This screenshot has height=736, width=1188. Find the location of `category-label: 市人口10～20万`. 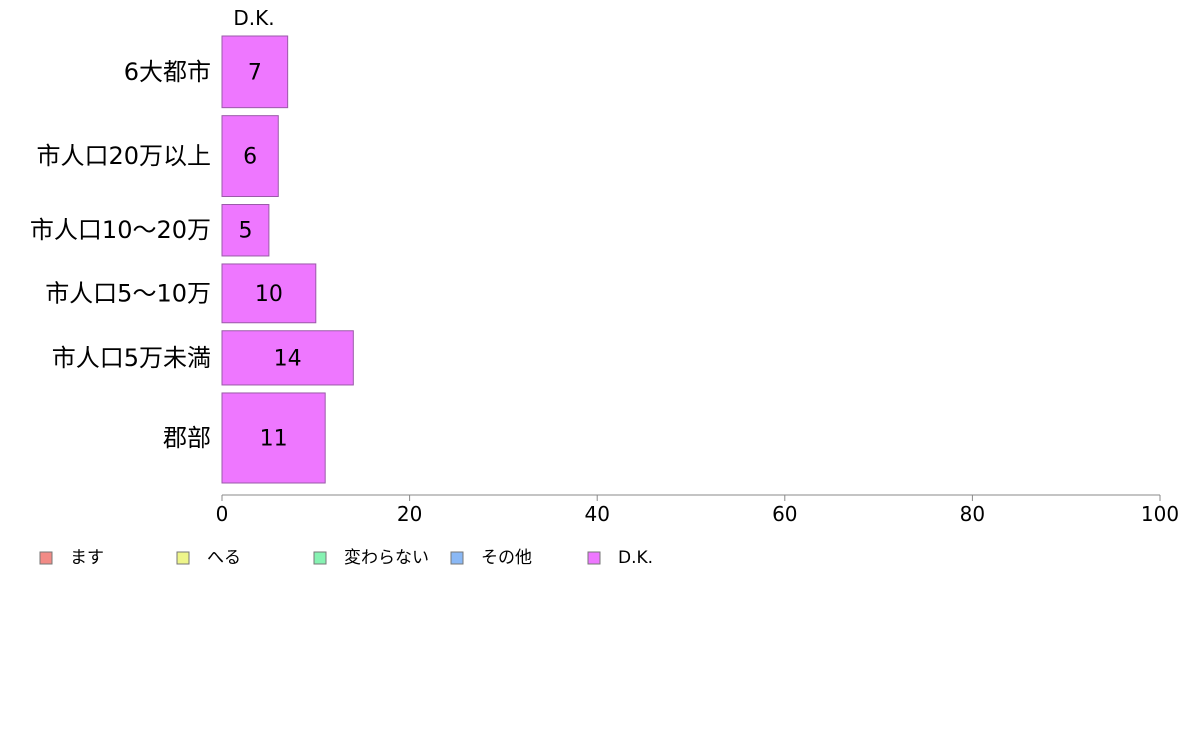

category-label: 市人口10～20万 is located at coordinates (120, 230).